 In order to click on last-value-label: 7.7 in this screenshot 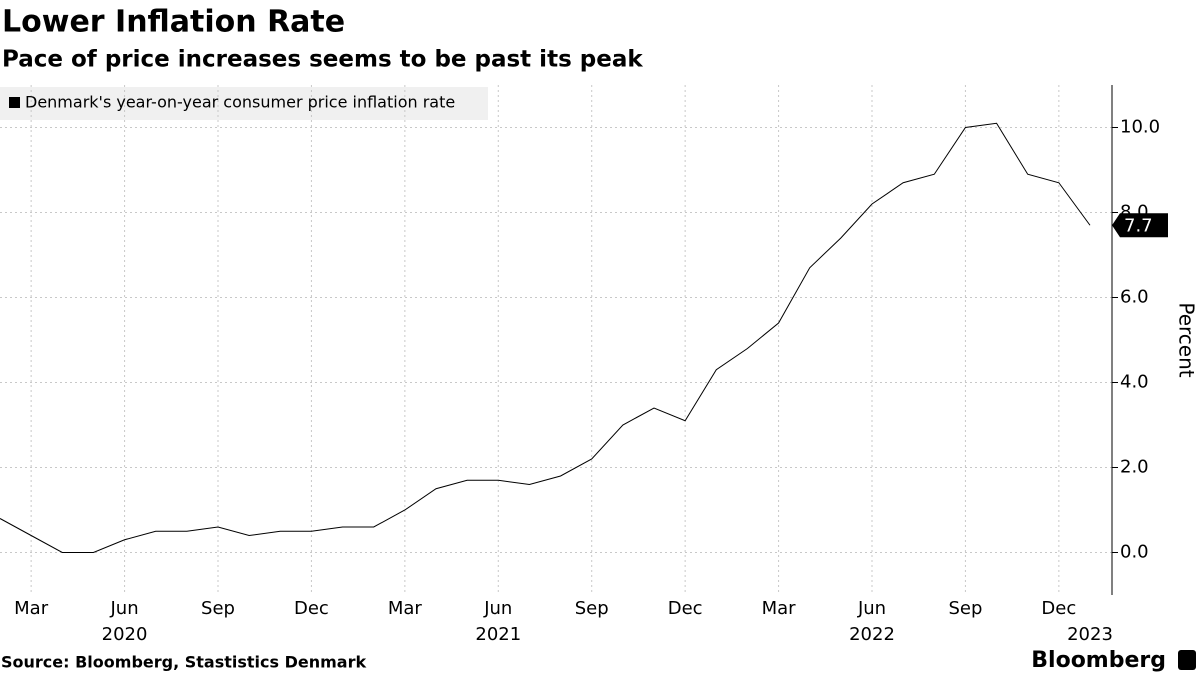, I will do `click(1138, 225)`.